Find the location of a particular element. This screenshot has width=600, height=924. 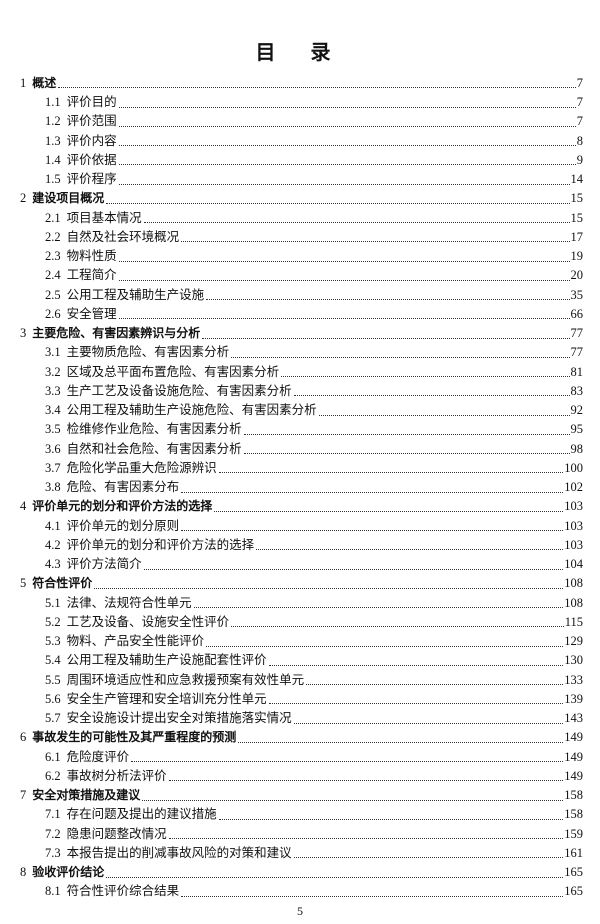

toc-entry-page: 165 is located at coordinates (573, 872).